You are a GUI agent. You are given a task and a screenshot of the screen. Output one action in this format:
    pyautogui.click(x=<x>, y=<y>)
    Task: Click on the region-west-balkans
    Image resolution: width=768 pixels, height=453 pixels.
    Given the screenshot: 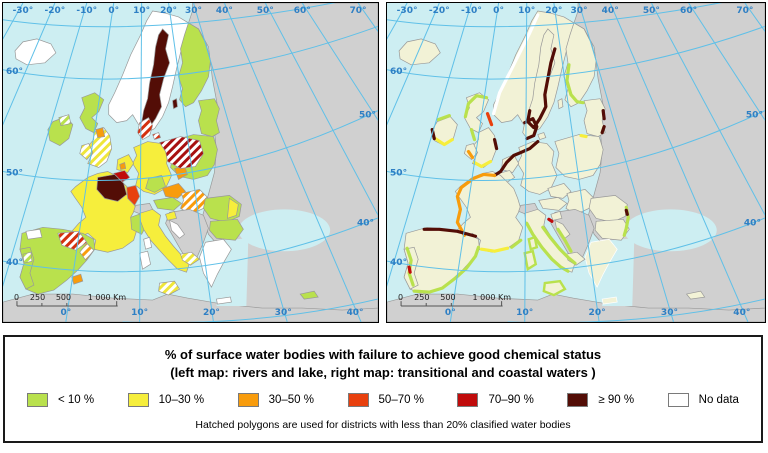 What is the action you would take?
    pyautogui.click(x=187, y=236)
    